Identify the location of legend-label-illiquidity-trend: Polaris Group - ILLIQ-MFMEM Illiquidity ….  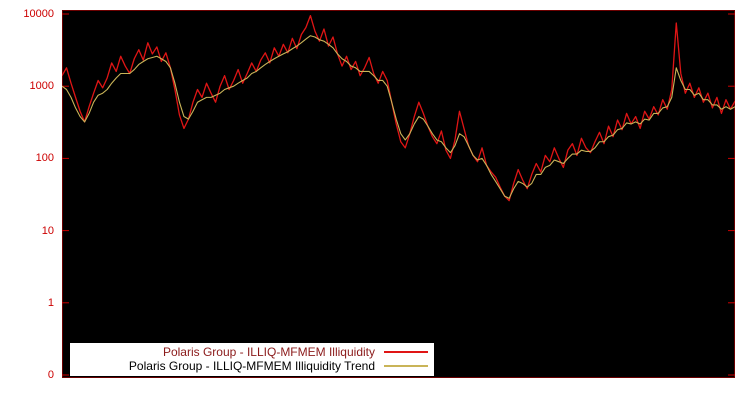
(251, 366).